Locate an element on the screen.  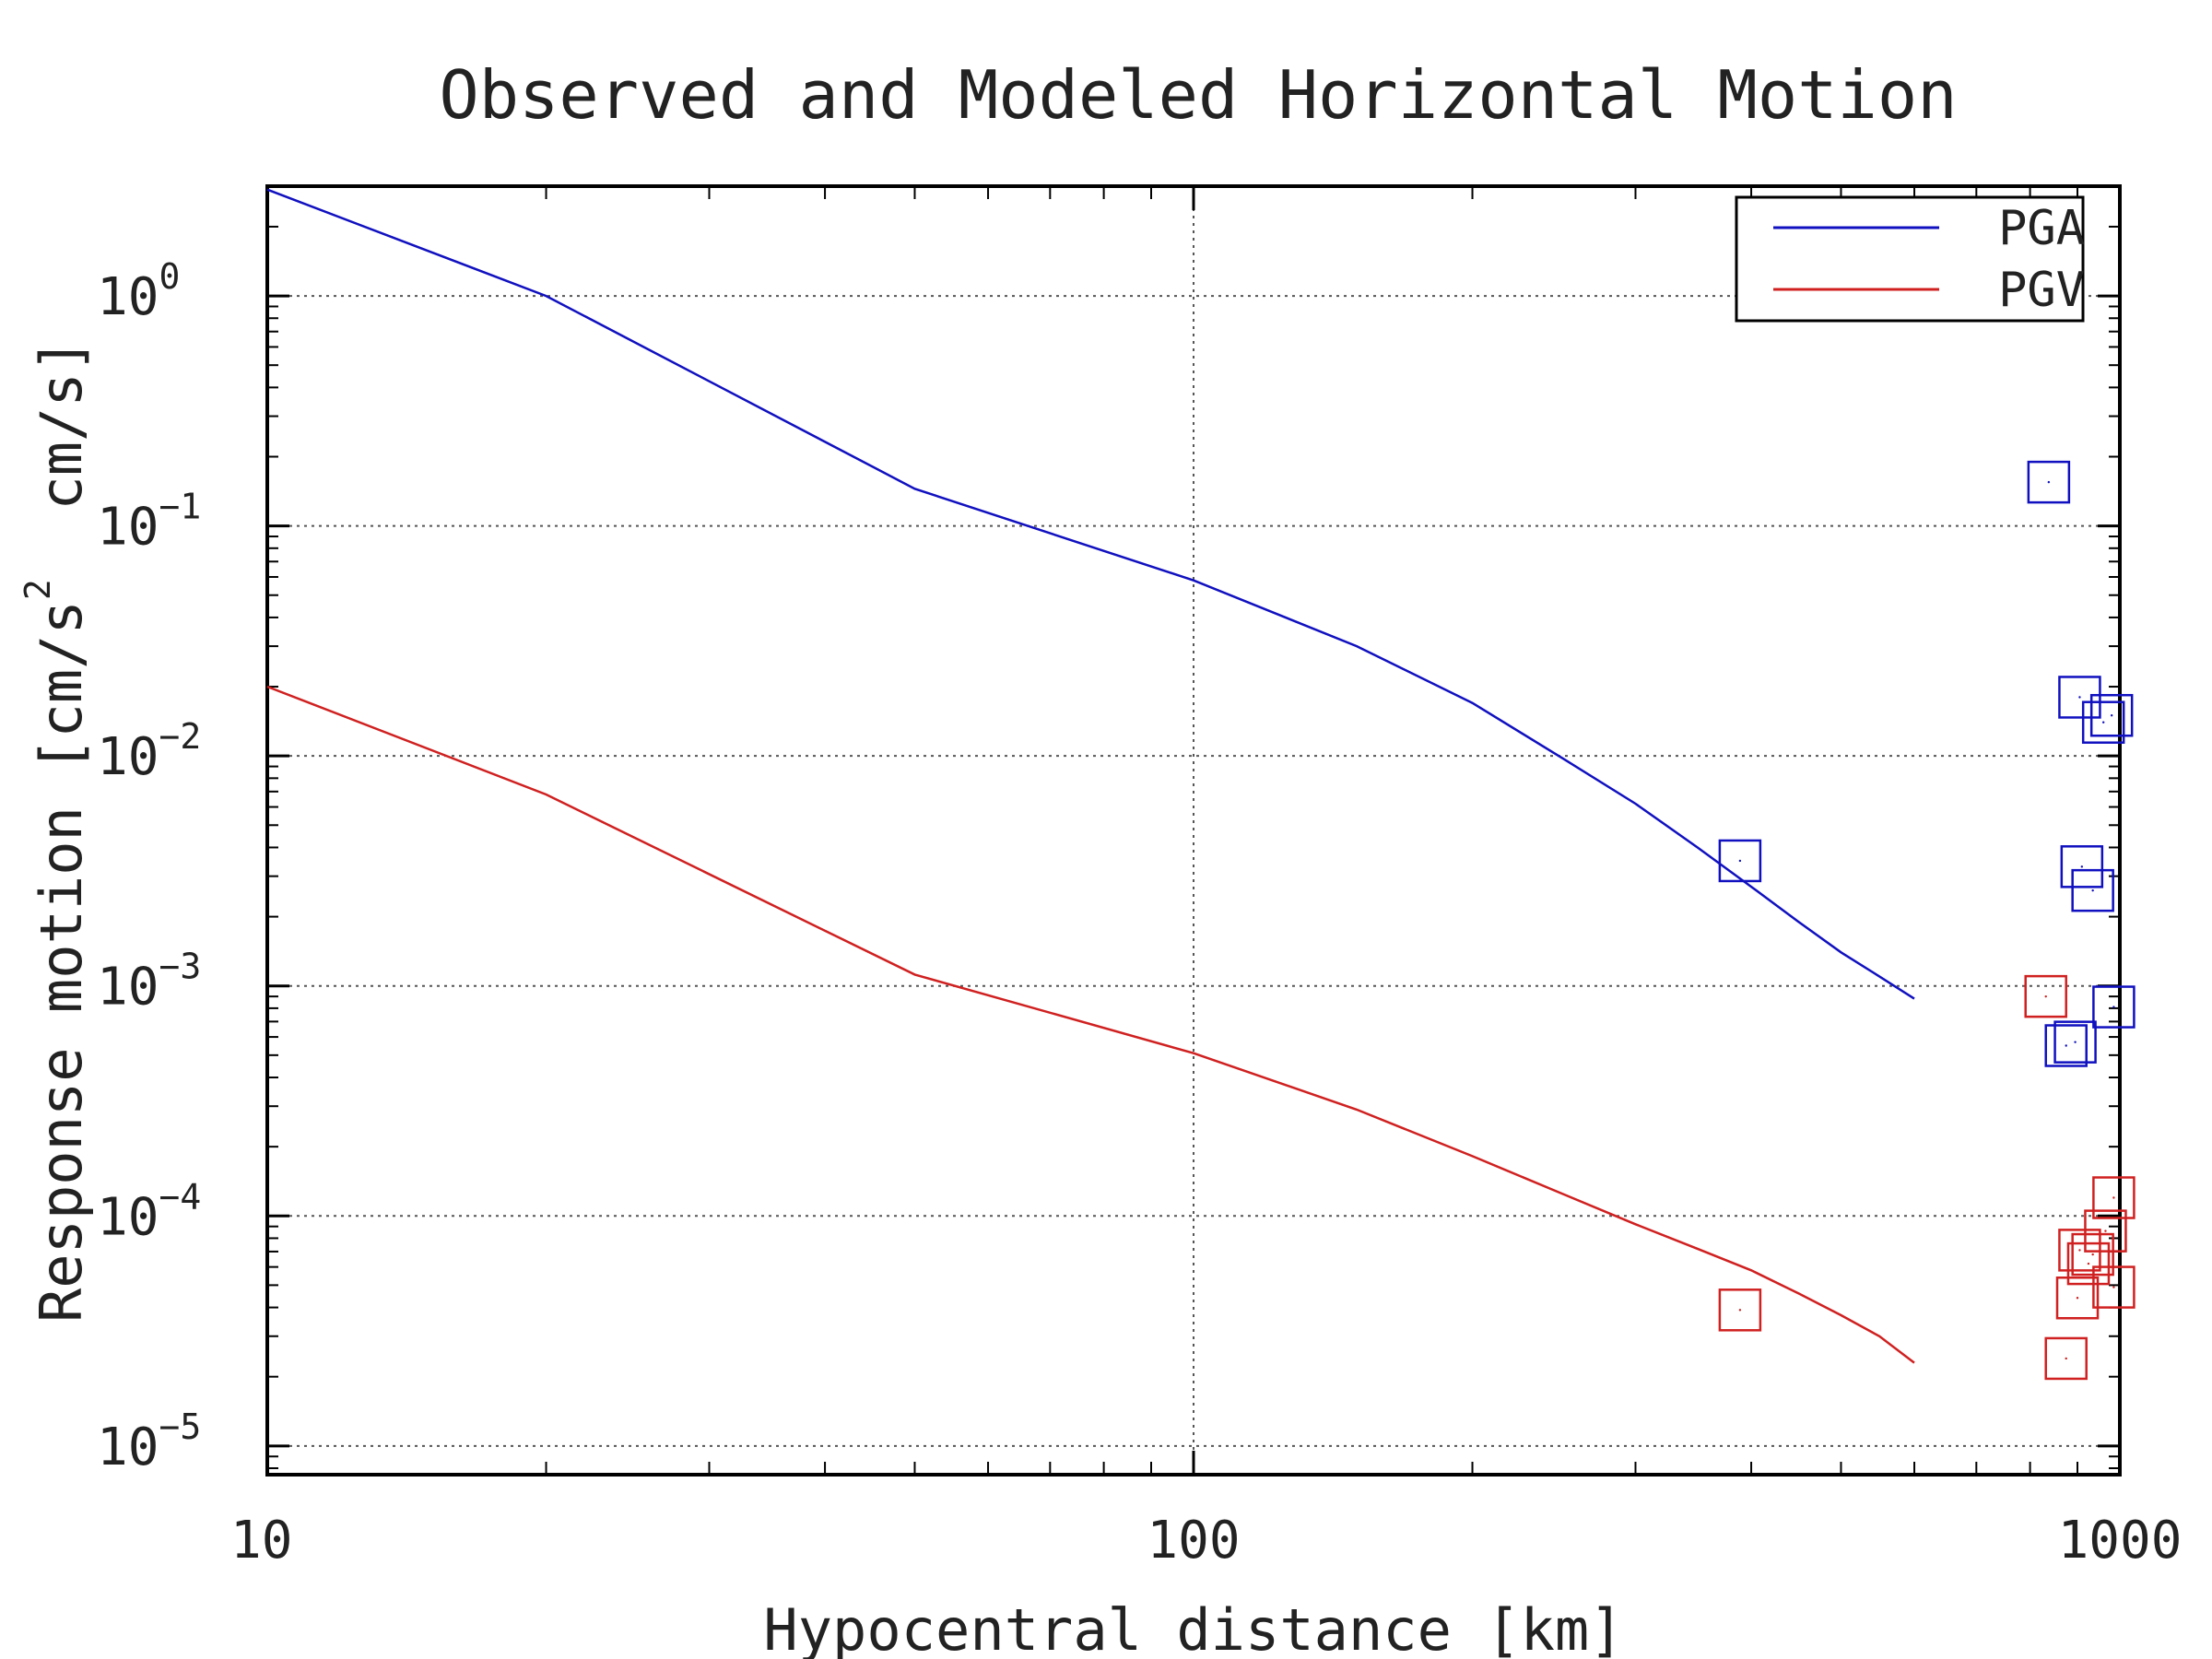
y-tick-exponent: −2 is located at coordinates (180, 736).